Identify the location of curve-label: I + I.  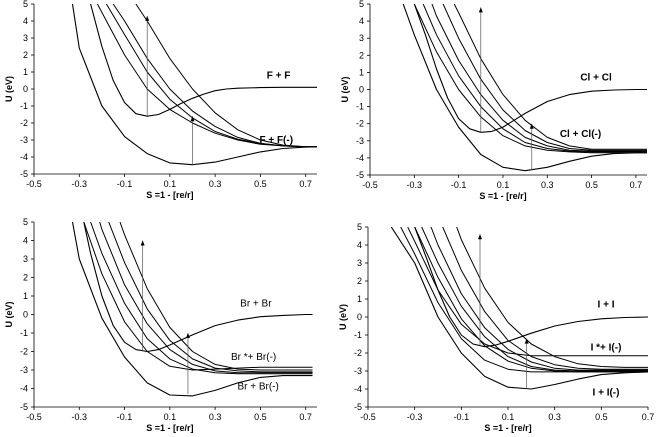
(606, 304).